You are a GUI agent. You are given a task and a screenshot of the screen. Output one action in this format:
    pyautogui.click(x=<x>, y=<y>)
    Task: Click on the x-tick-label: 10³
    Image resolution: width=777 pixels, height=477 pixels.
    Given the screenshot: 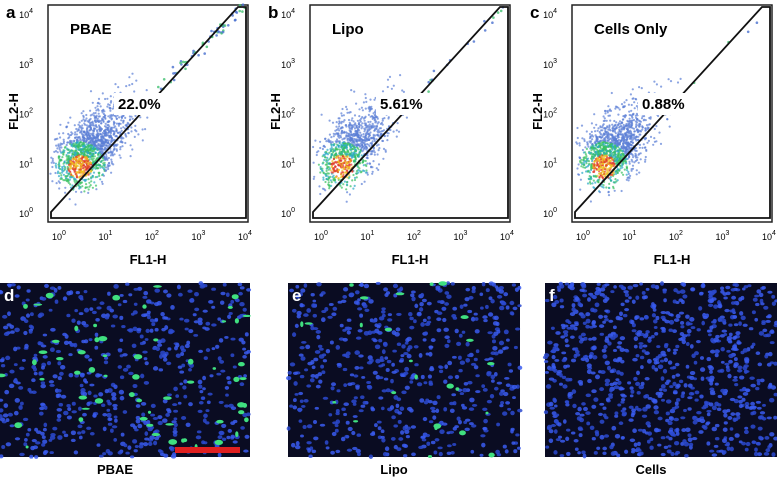 What is the action you would take?
    pyautogui.click(x=461, y=236)
    